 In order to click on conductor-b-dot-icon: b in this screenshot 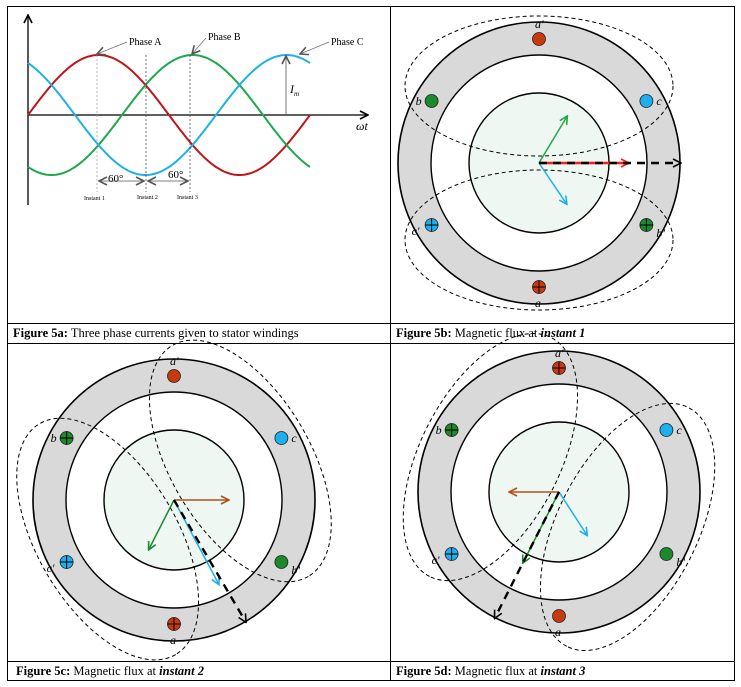, I will do `click(427, 101)`.